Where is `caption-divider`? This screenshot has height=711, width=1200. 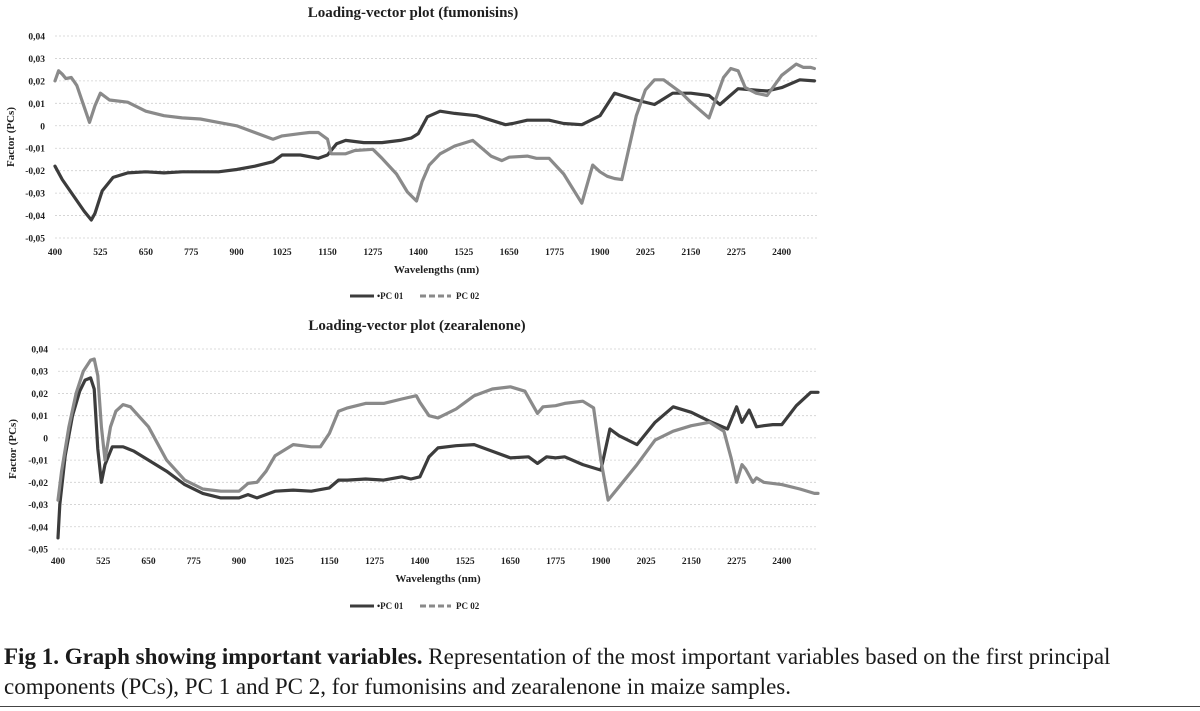
caption-divider is located at coordinates (600, 706).